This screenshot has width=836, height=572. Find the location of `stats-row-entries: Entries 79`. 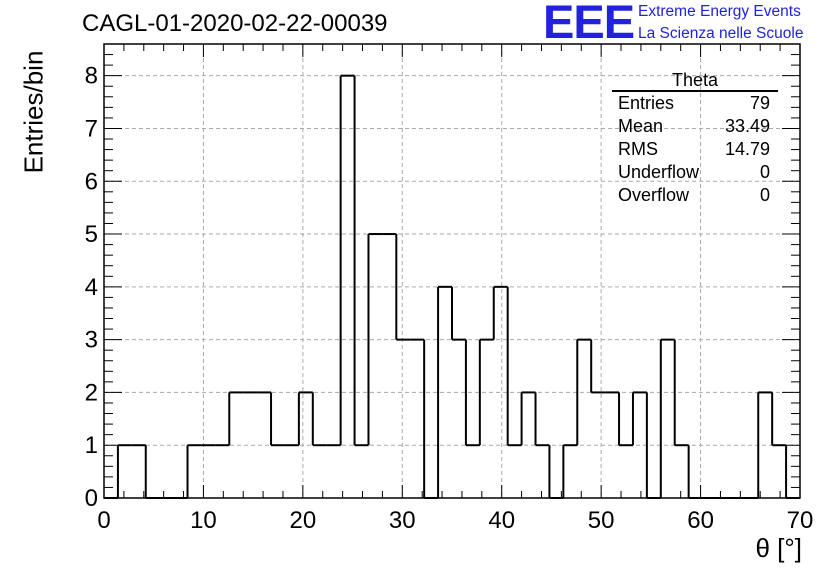

stats-row-entries: Entries 79 is located at coordinates (694, 103).